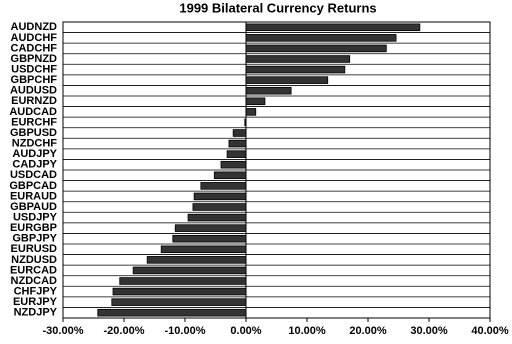 The width and height of the screenshot is (512, 344). I want to click on y-tick-label: AUDCAD, so click(33, 112).